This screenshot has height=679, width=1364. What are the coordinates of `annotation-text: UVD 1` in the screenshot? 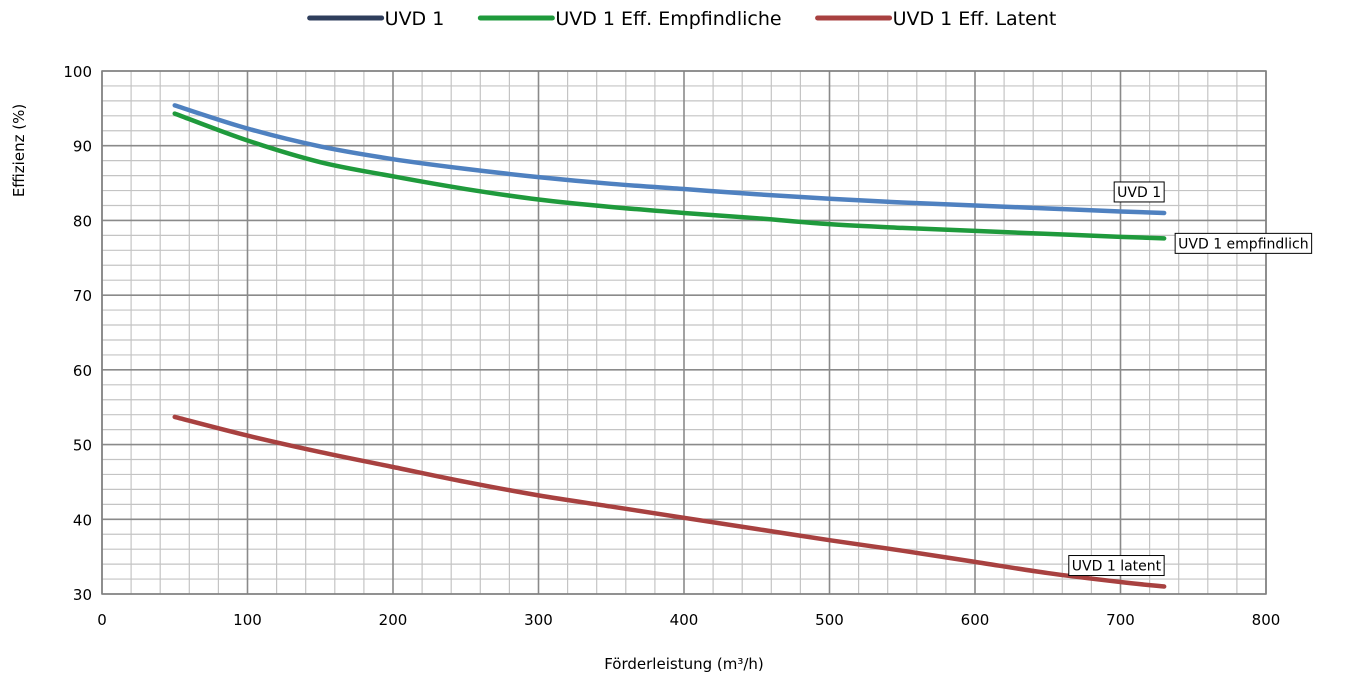 It's located at (1139, 193).